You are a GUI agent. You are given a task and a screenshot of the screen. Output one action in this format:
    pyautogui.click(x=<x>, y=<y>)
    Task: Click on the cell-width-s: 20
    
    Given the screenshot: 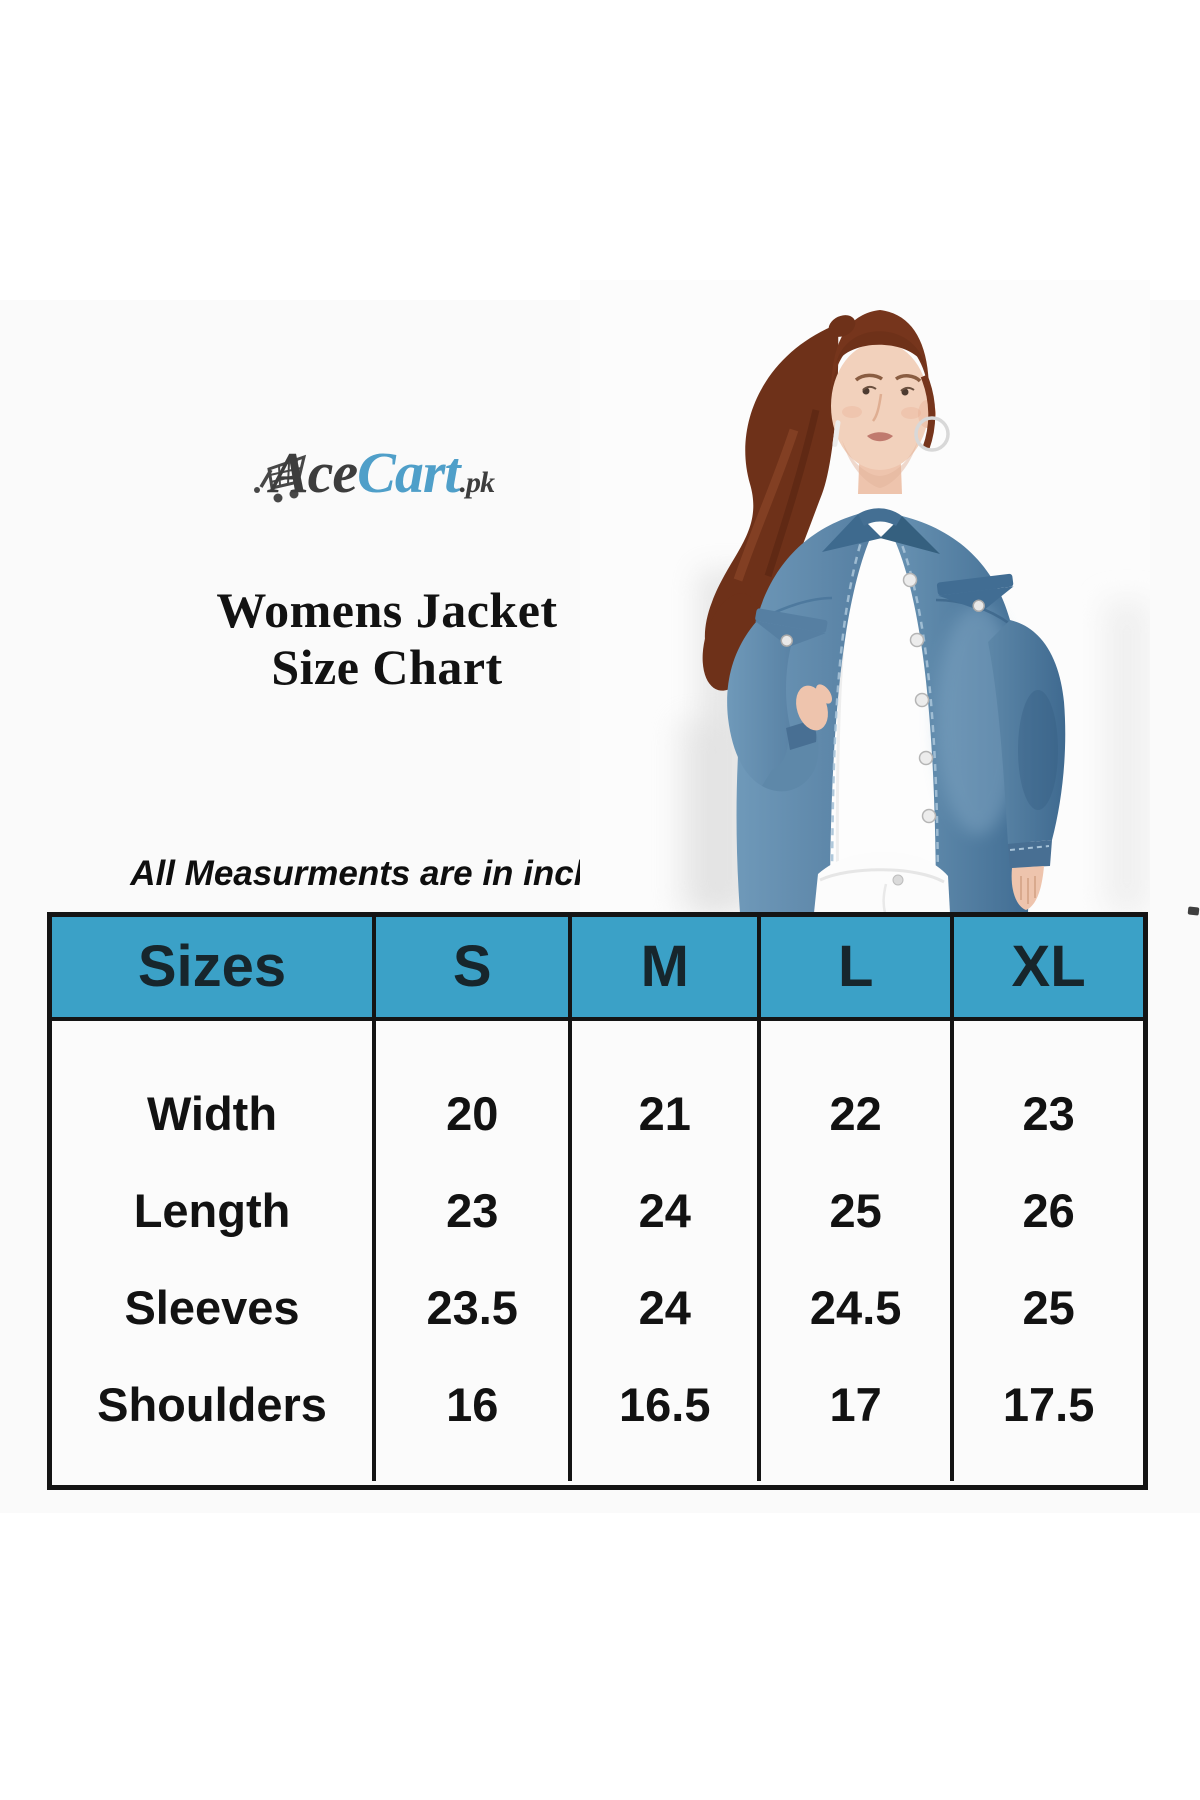 What is the action you would take?
    pyautogui.click(x=472, y=1113)
    